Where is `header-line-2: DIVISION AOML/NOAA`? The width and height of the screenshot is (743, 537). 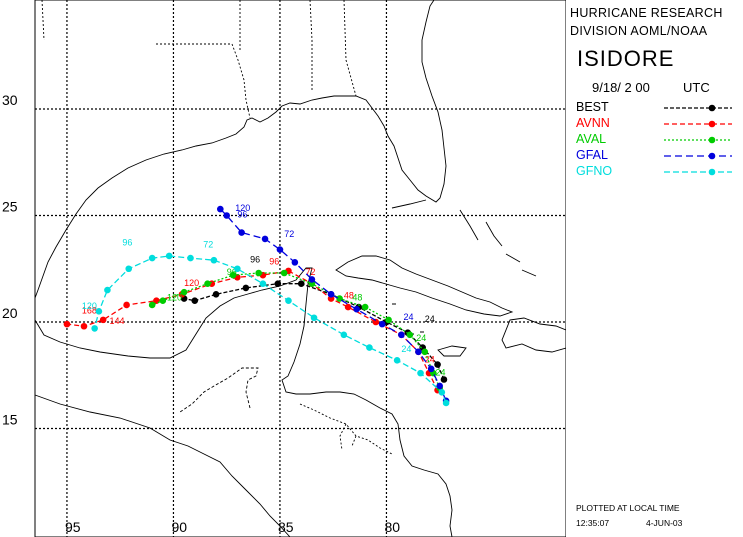
header-line-2: DIVISION AOML/NOAA is located at coordinates (639, 31).